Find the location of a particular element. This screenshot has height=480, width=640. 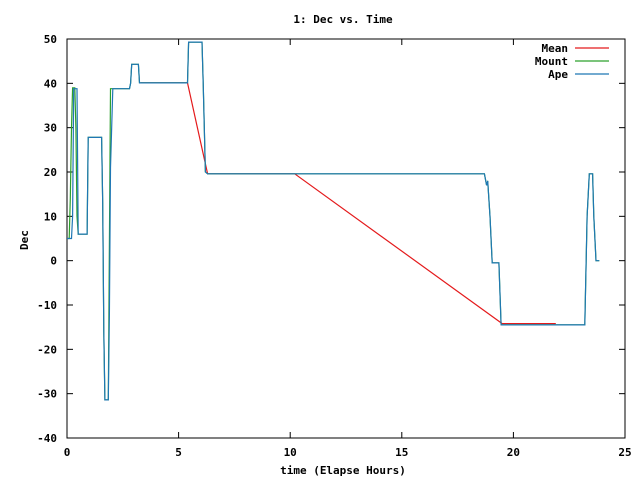

y-tick-label: 10 is located at coordinates (50, 216).